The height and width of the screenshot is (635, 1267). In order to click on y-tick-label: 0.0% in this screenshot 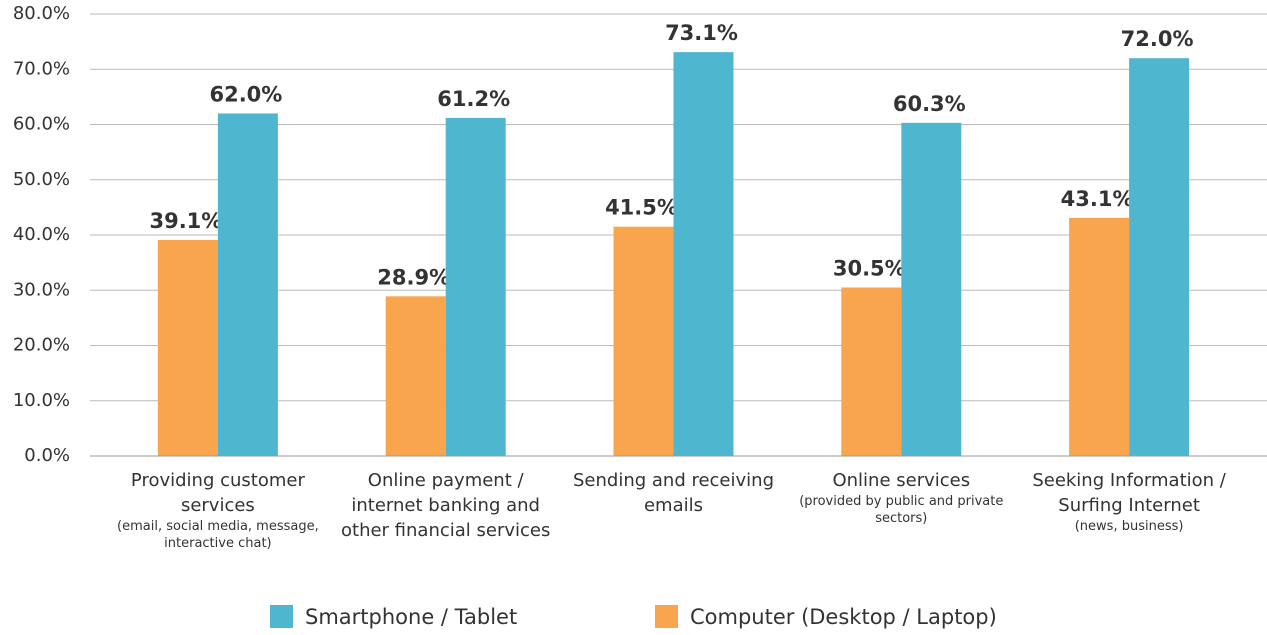, I will do `click(47, 455)`.